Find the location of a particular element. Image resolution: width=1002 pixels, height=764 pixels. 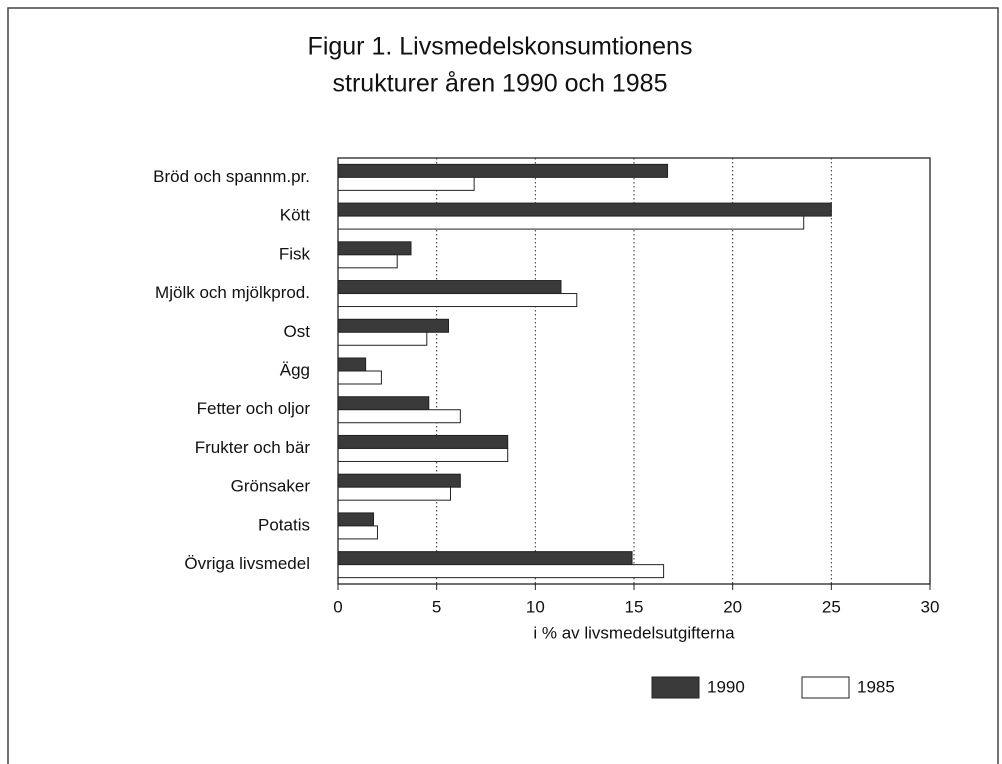

y-tick-label: Ost is located at coordinates (297, 331).